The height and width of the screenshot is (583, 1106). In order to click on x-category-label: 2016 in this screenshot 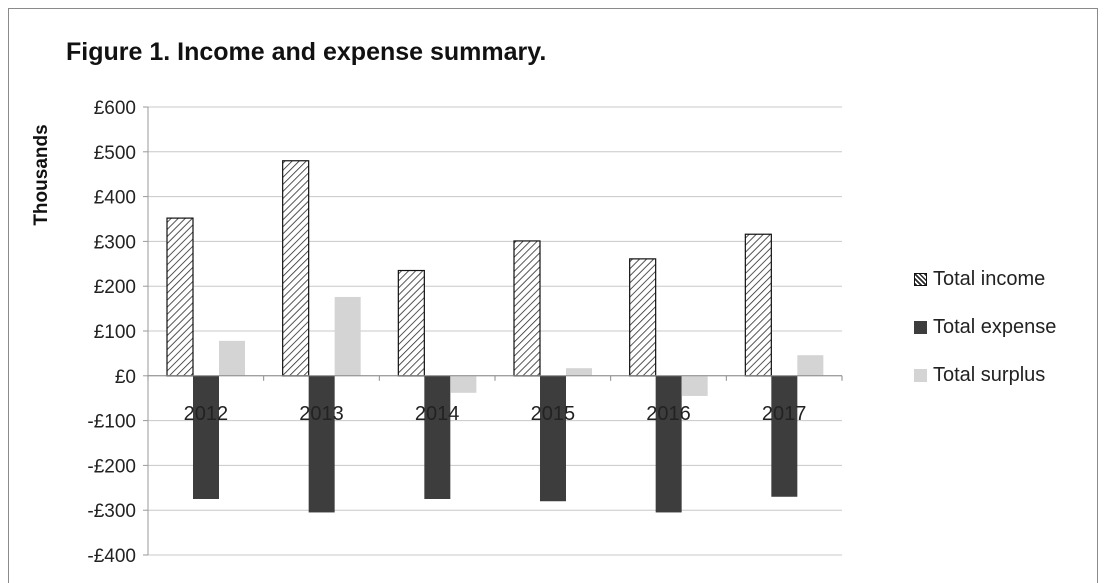, I will do `click(668, 414)`.